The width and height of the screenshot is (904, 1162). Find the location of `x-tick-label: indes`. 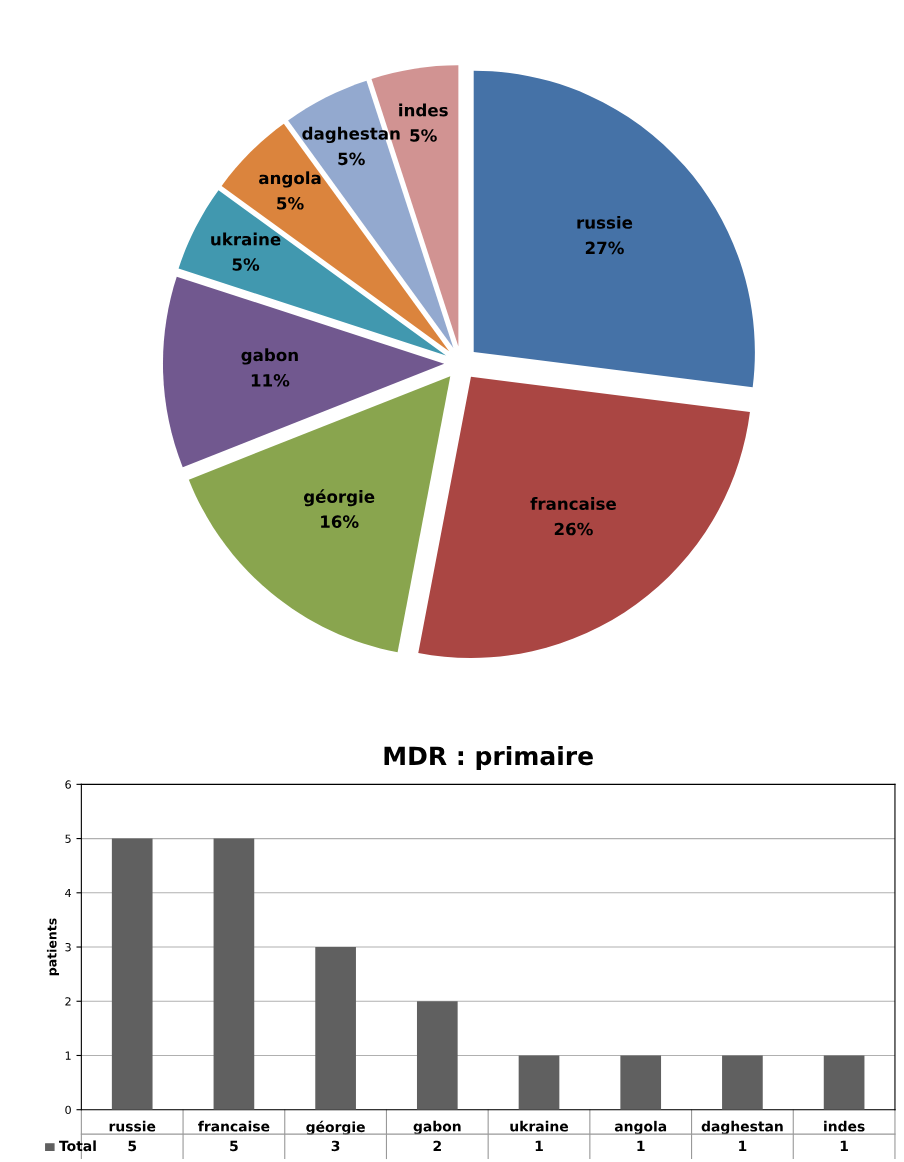

x-tick-label: indes is located at coordinates (844, 1126).